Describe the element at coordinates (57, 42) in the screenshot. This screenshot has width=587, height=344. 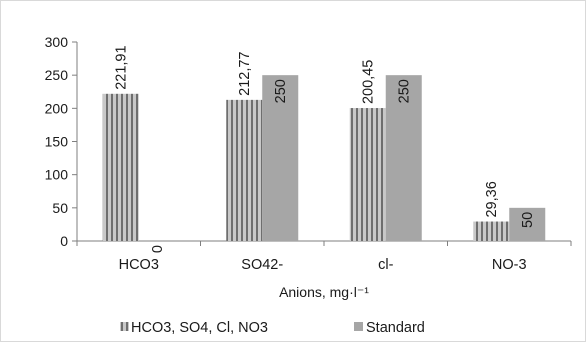
I see `y-tick-label: 300` at that location.